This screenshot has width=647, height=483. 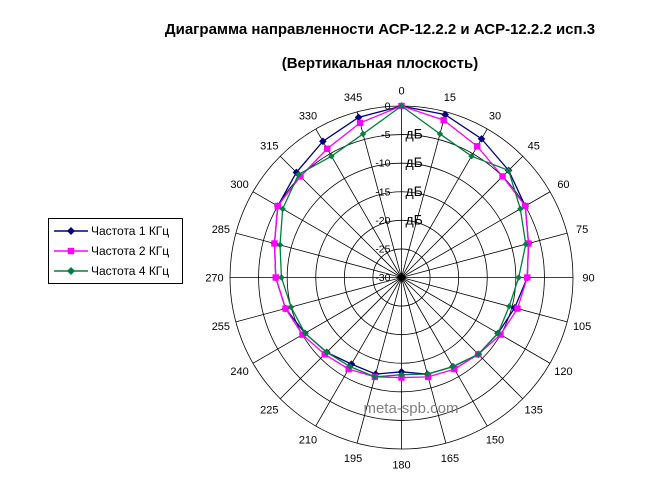 I want to click on chart-title-line2: (Вертикальная плоскость), so click(x=380, y=63).